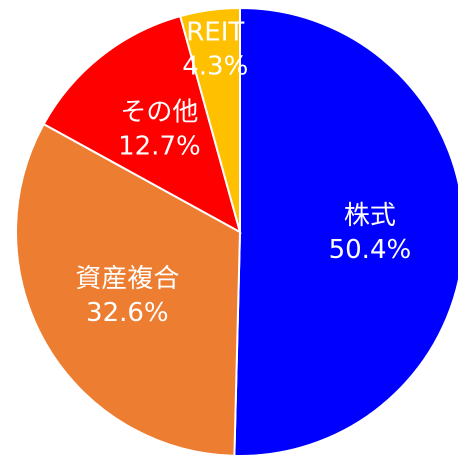 This screenshot has height=463, width=458. I want to click on slice-value-label: 50.4%, so click(370, 250).